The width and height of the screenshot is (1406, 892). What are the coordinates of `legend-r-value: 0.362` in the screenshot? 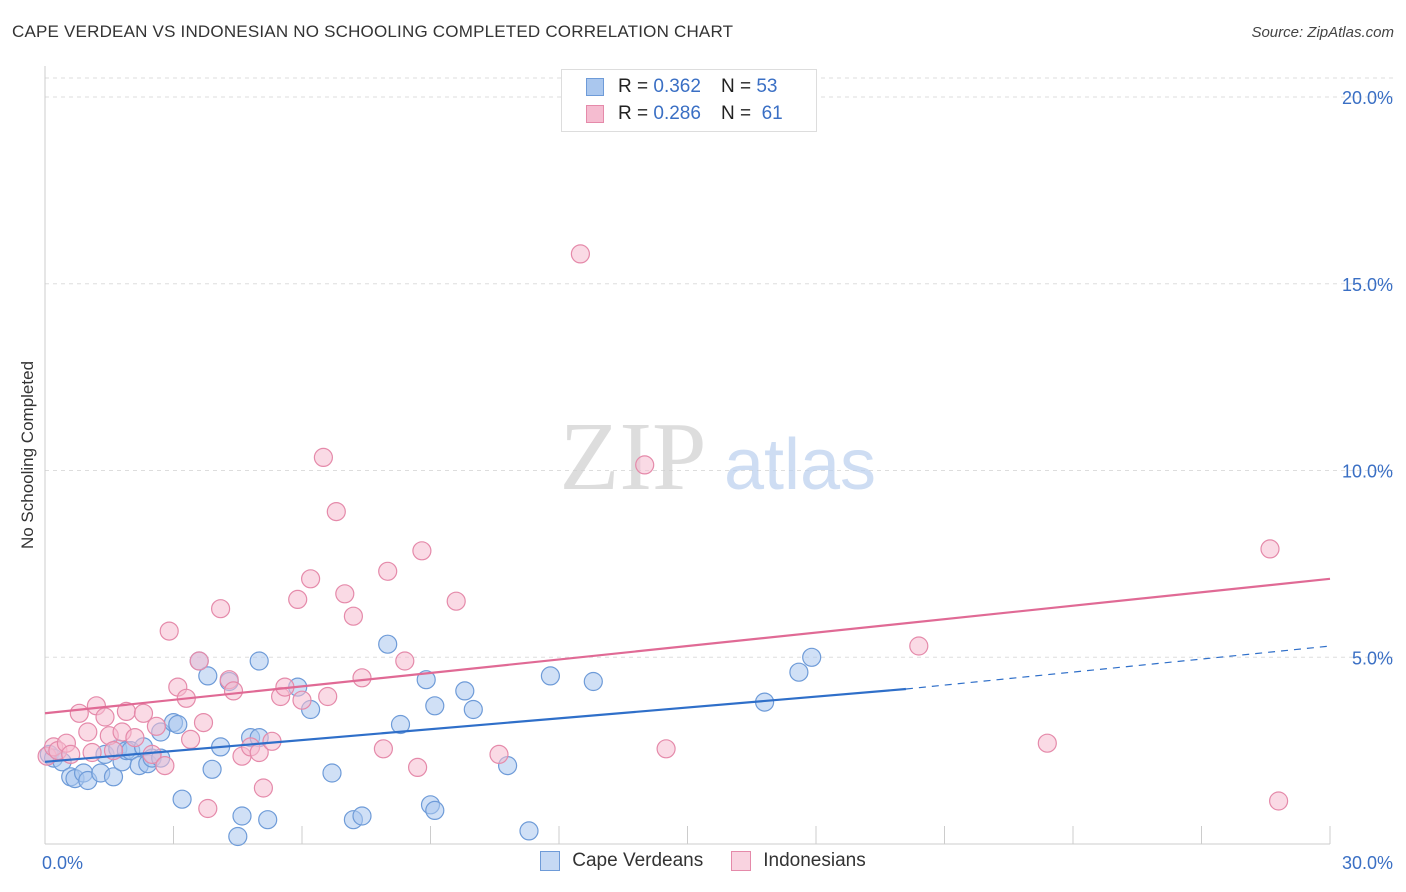 It's located at (677, 86).